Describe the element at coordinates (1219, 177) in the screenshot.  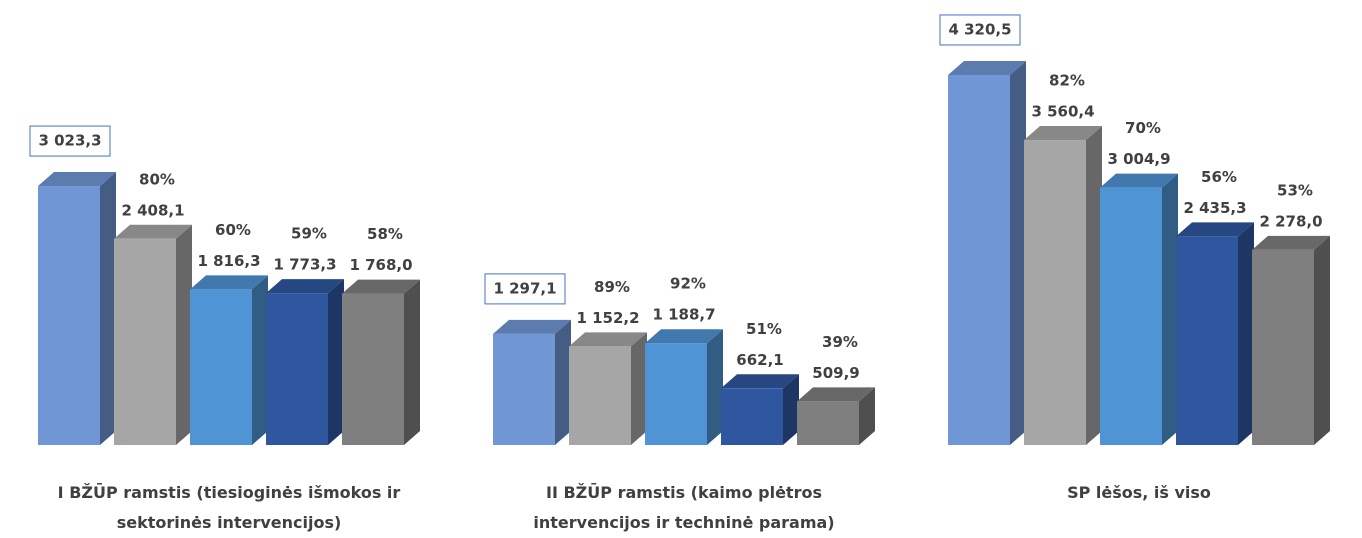
I see `share-label: 56%` at that location.